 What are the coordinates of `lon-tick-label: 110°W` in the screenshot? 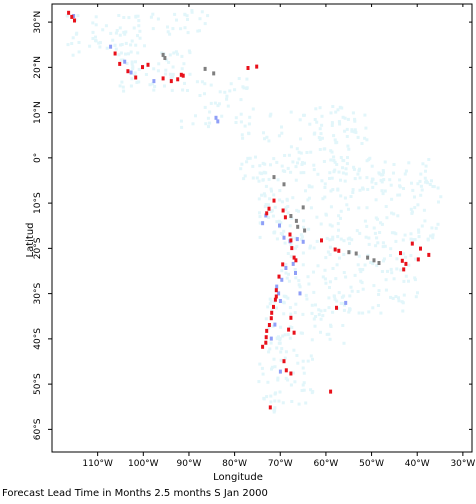 It's located at (97, 464).